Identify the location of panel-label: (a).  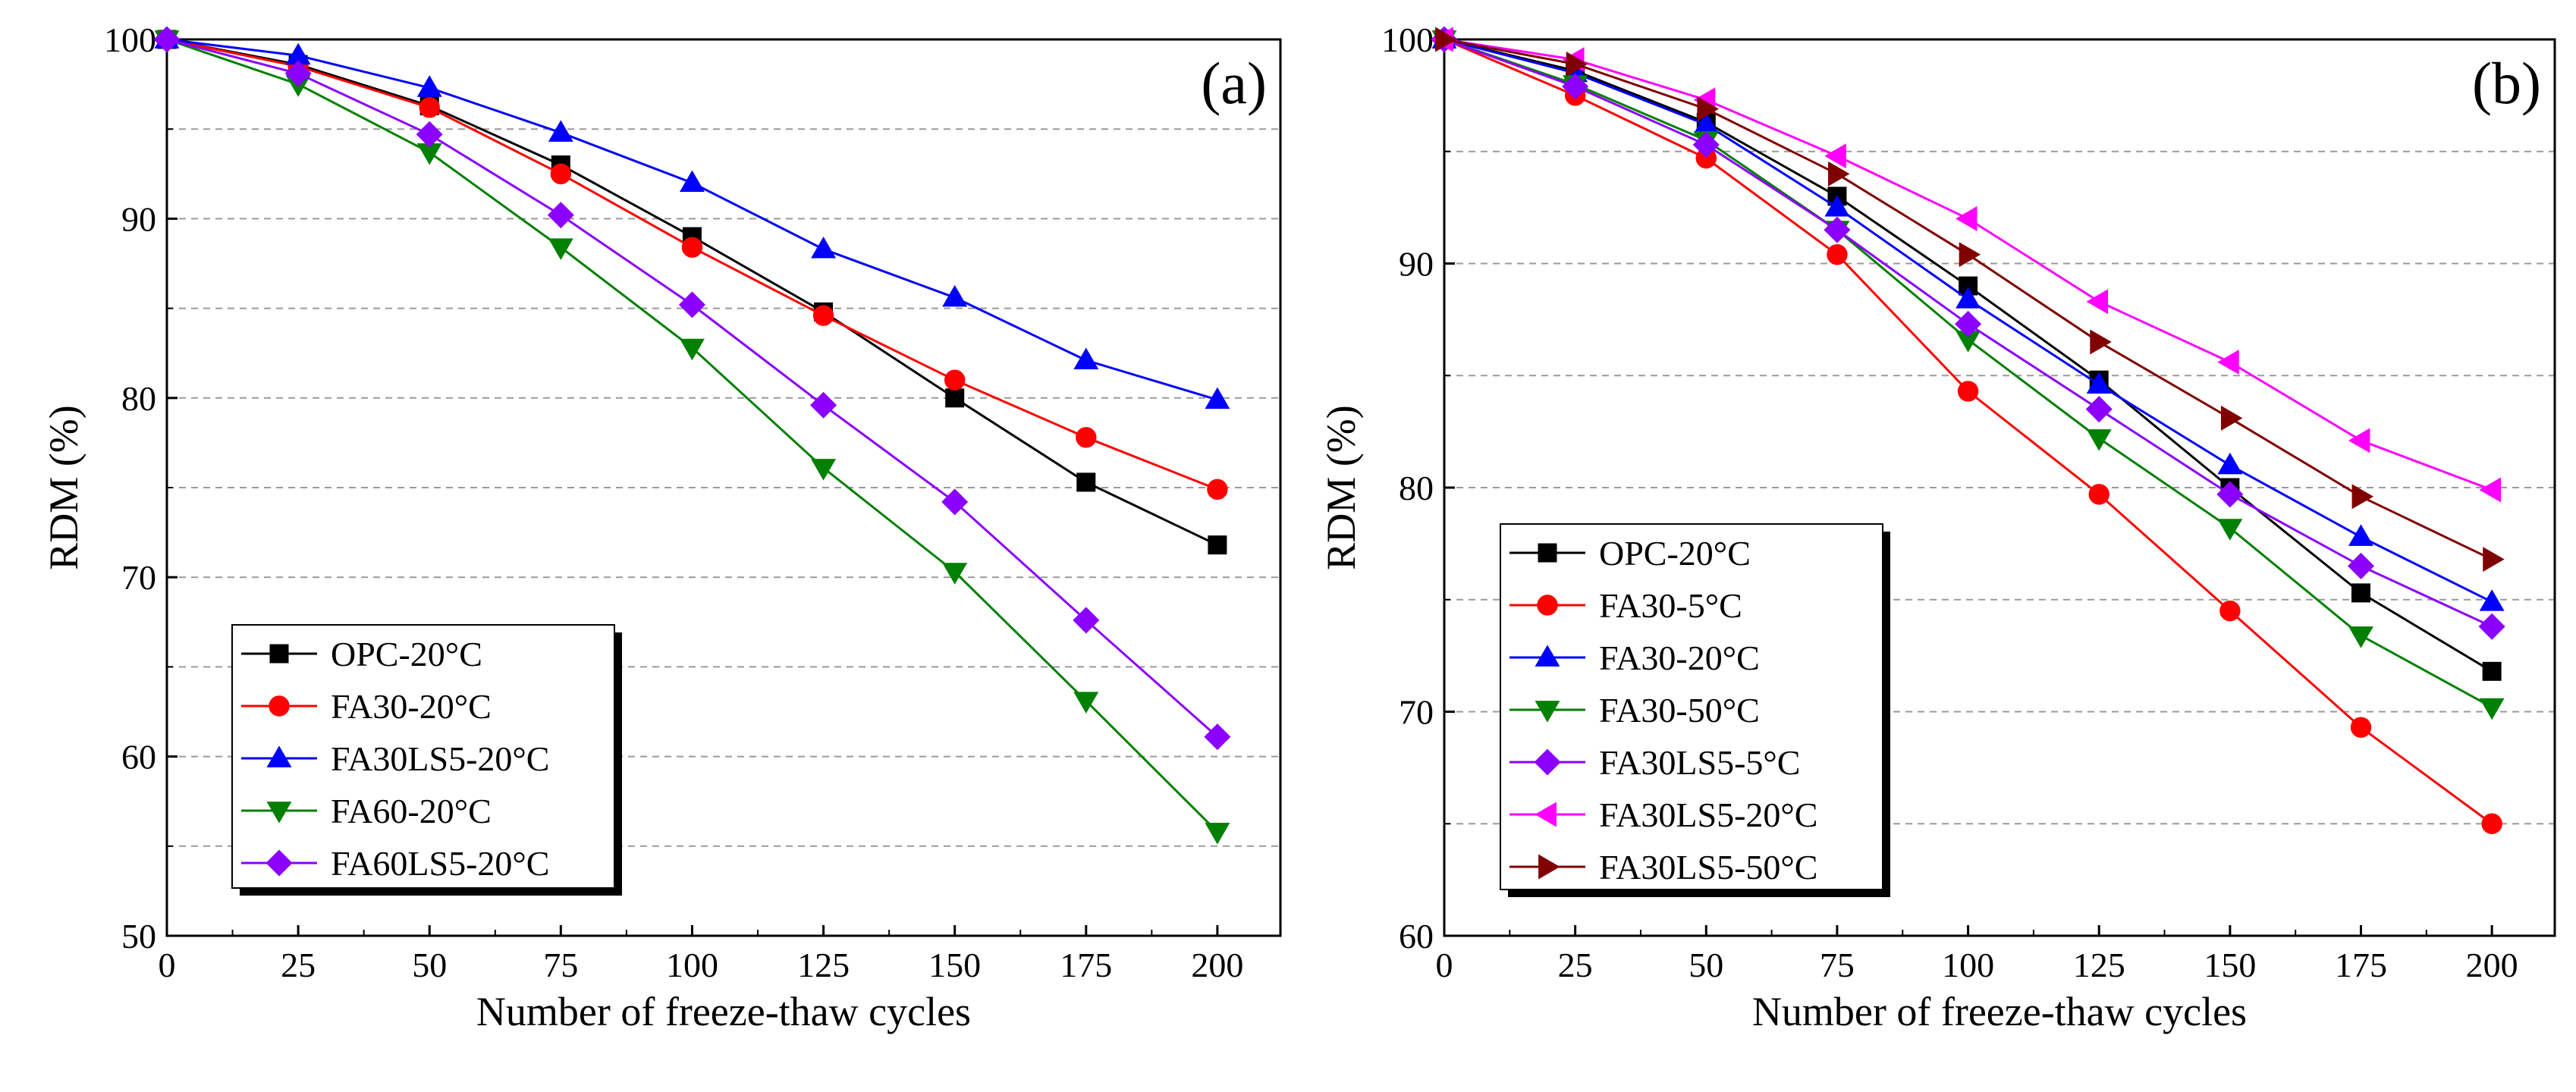
(1234, 83).